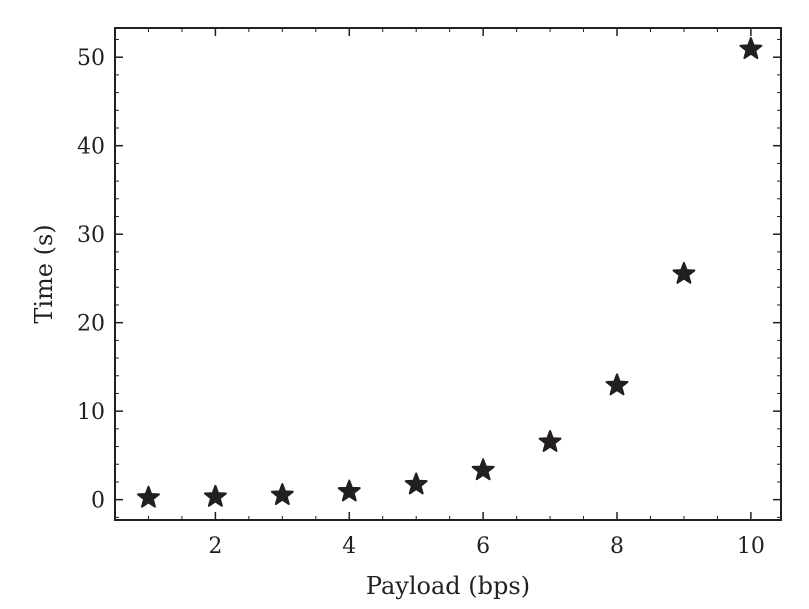 The width and height of the screenshot is (809, 609). I want to click on y-tick-label: 30, so click(91, 235).